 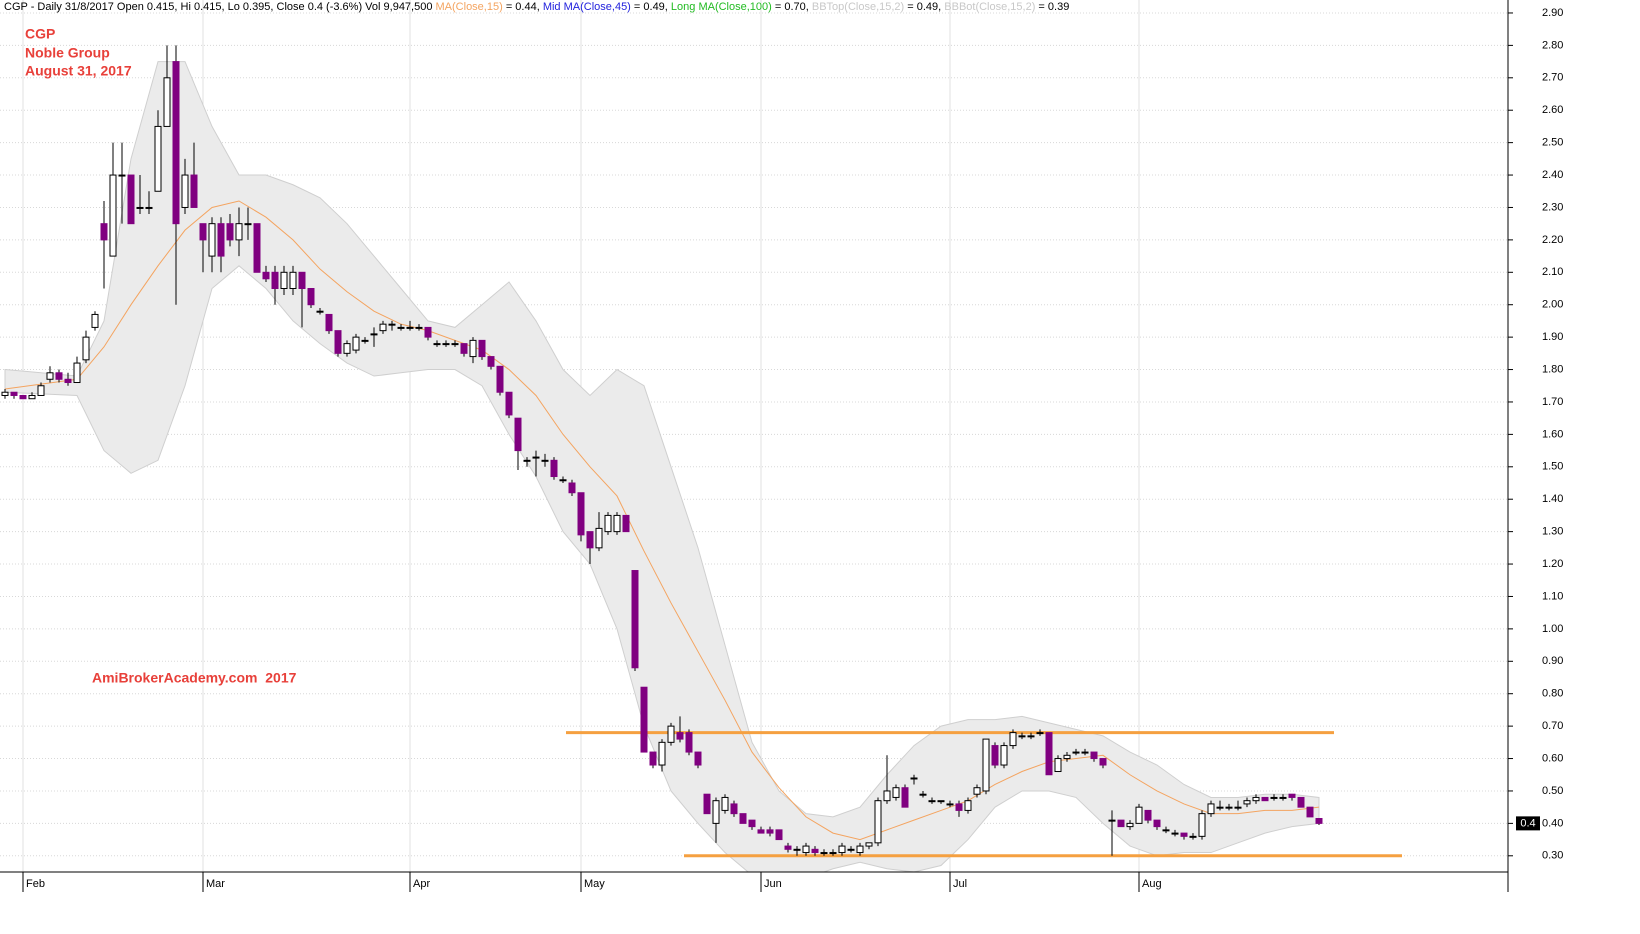 I want to click on y-tick-label: 2.80, so click(x=1552, y=45).